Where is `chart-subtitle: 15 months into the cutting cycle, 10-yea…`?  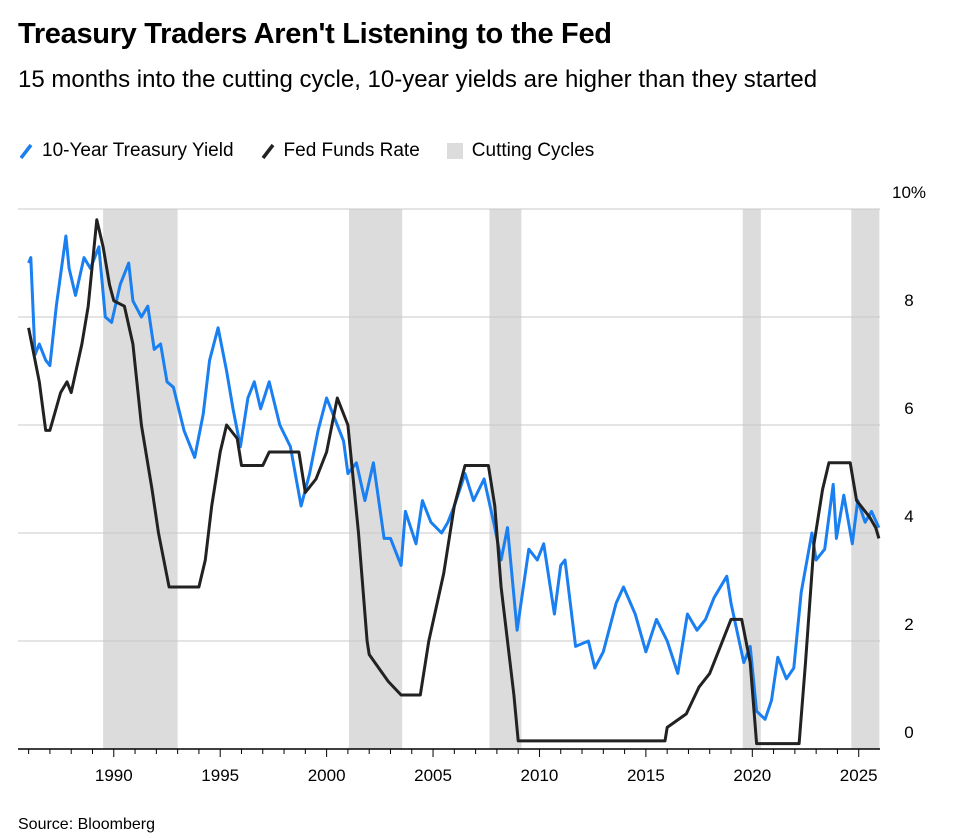 chart-subtitle: 15 months into the cutting cycle, 10-yea… is located at coordinates (418, 79).